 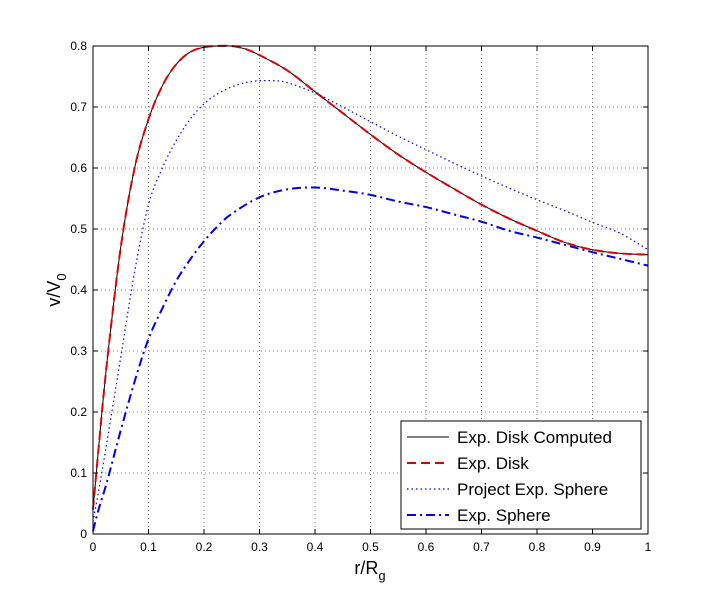 What do you see at coordinates (534, 437) in the screenshot?
I see `legend-label-exp-disk-computed: Exp. Disk Computed` at bounding box center [534, 437].